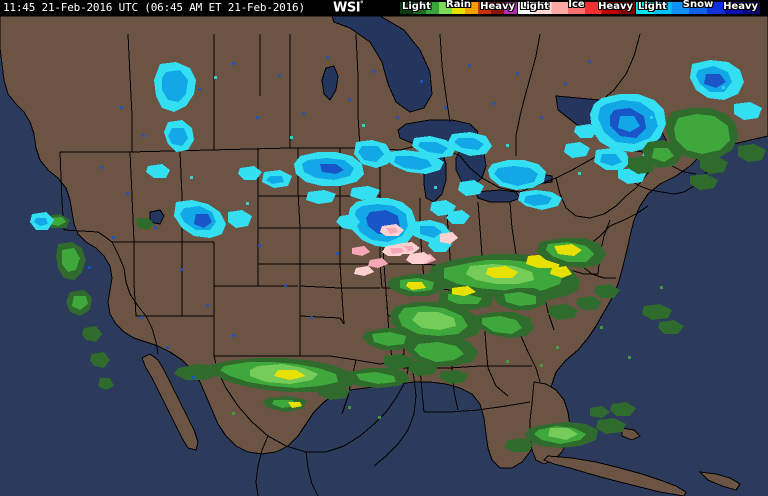 The height and width of the screenshot is (496, 768). I want to click on legend-snow-title: Snow, so click(698, 5).